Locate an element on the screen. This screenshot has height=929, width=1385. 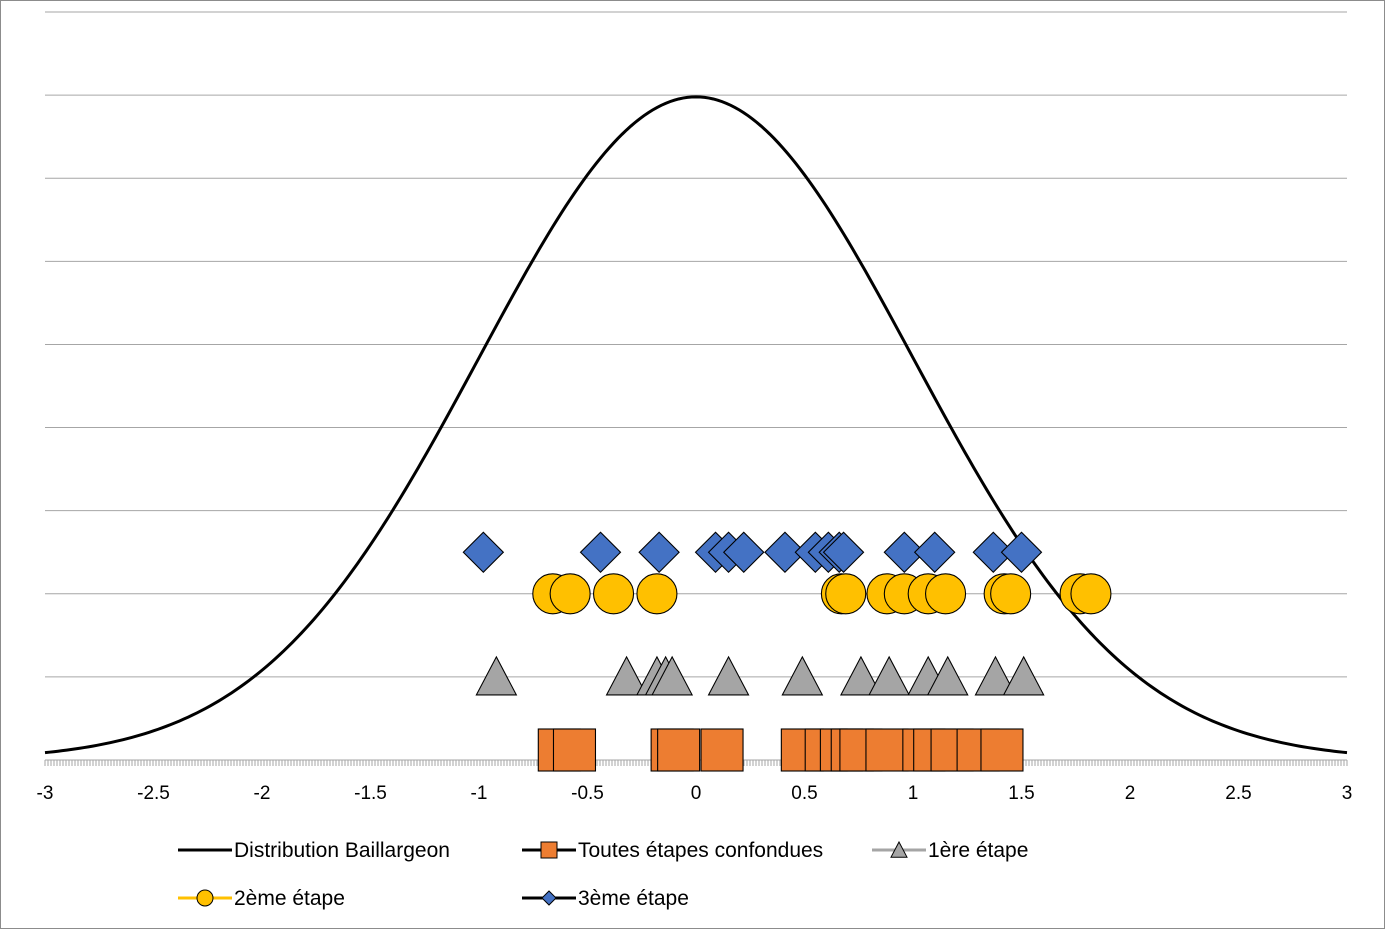
x-tick-label: 2.5 is located at coordinates (1238, 793).